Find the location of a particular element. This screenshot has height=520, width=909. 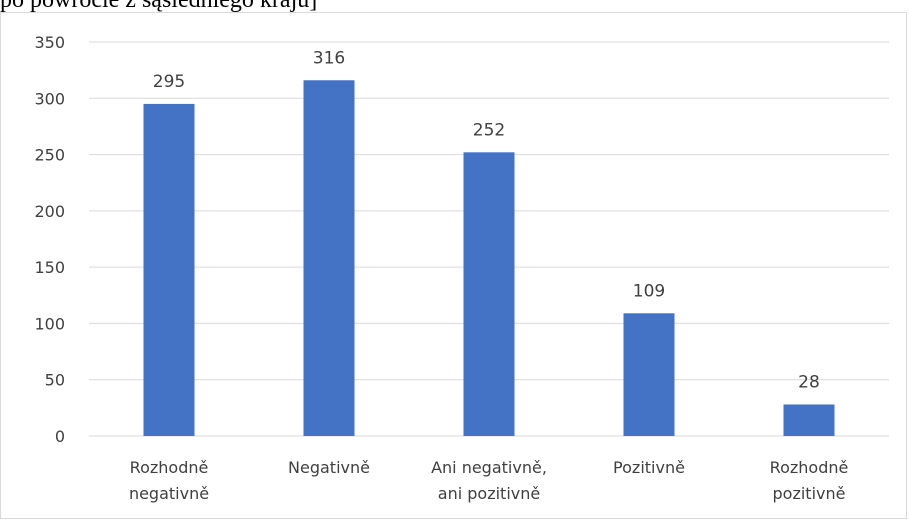

x-tick-label-2-0: Ani negativně, is located at coordinates (489, 467).